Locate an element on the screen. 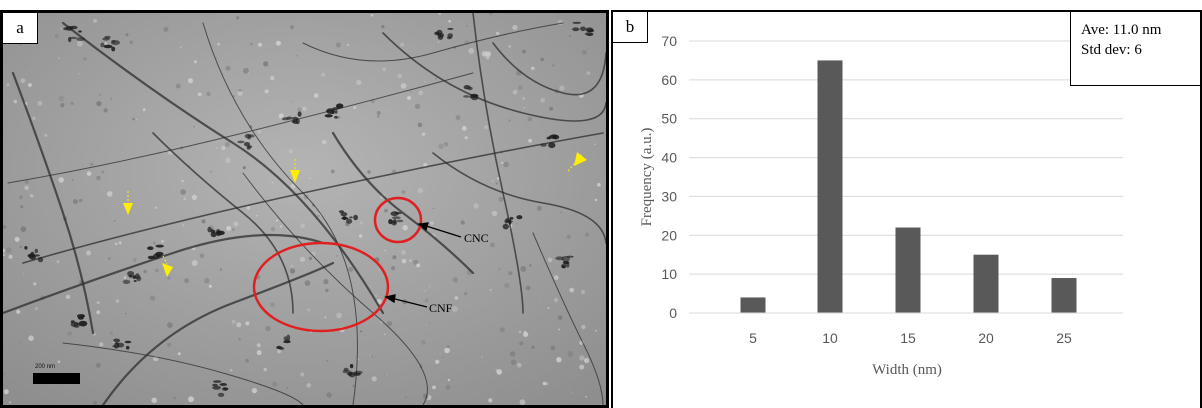 This screenshot has height=408, width=1202. yellow-arrow-markers is located at coordinates (355, 214).